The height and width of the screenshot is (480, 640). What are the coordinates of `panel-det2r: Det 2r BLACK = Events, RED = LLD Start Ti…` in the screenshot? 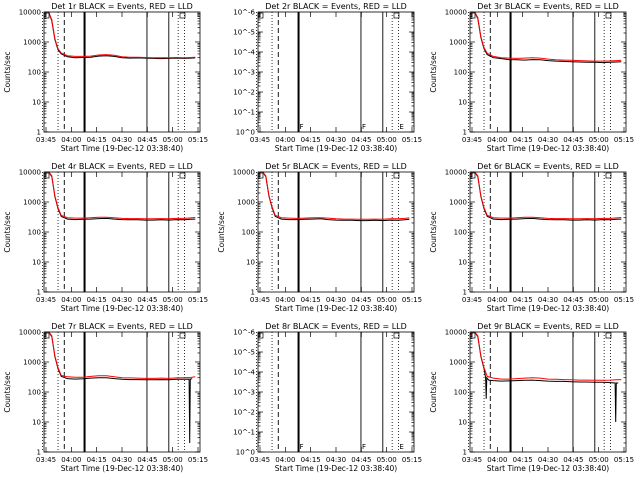 It's located at (327, 77).